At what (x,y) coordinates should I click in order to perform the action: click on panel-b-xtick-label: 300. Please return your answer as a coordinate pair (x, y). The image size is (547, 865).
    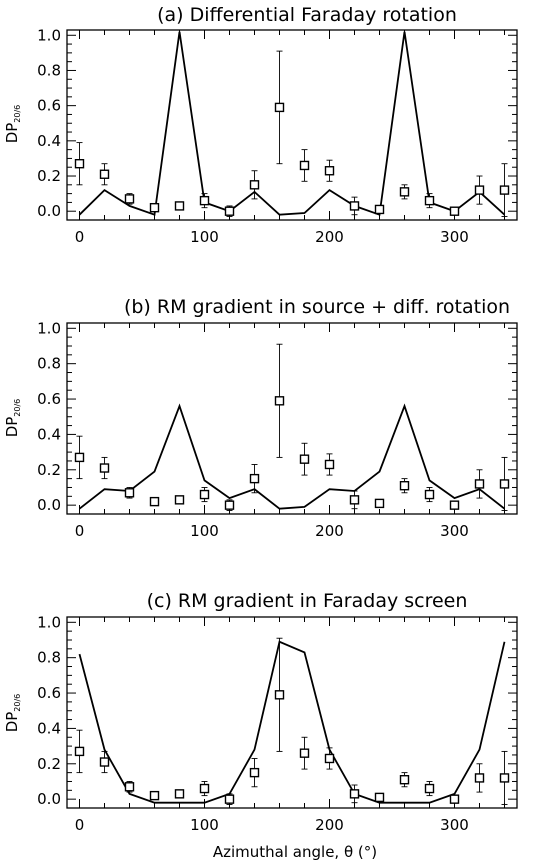
    Looking at the image, I should click on (454, 531).